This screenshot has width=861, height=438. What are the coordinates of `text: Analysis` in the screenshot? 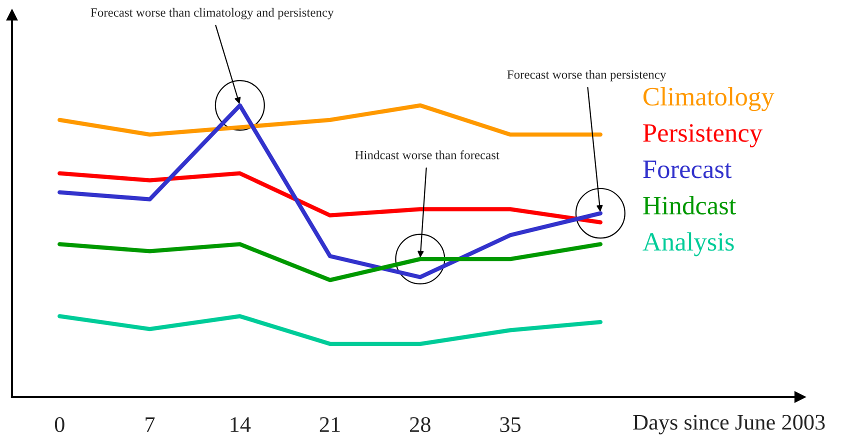 It's located at (688, 244).